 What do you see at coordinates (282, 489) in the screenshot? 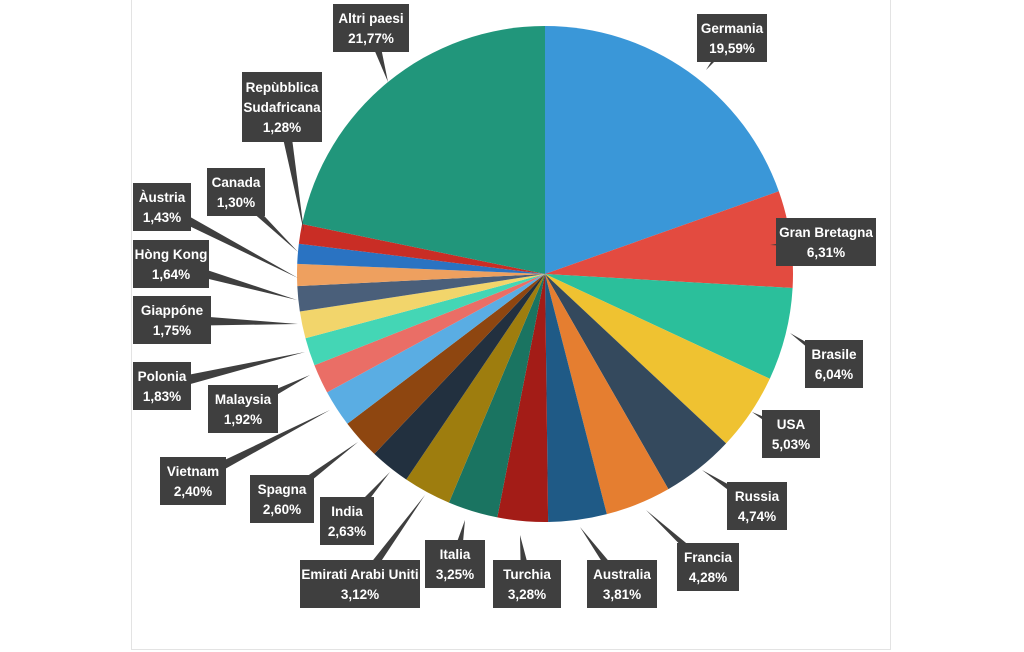
I see `data-label-name: Spagna` at bounding box center [282, 489].